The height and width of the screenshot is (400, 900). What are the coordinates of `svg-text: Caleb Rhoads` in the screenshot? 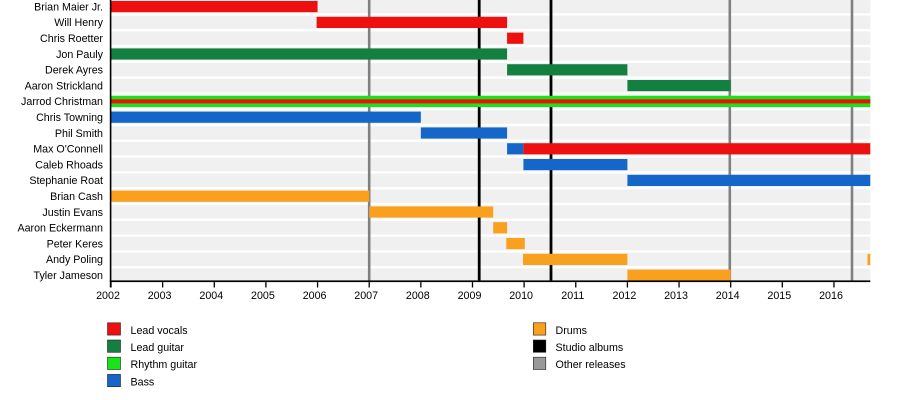 It's located at (69, 165).